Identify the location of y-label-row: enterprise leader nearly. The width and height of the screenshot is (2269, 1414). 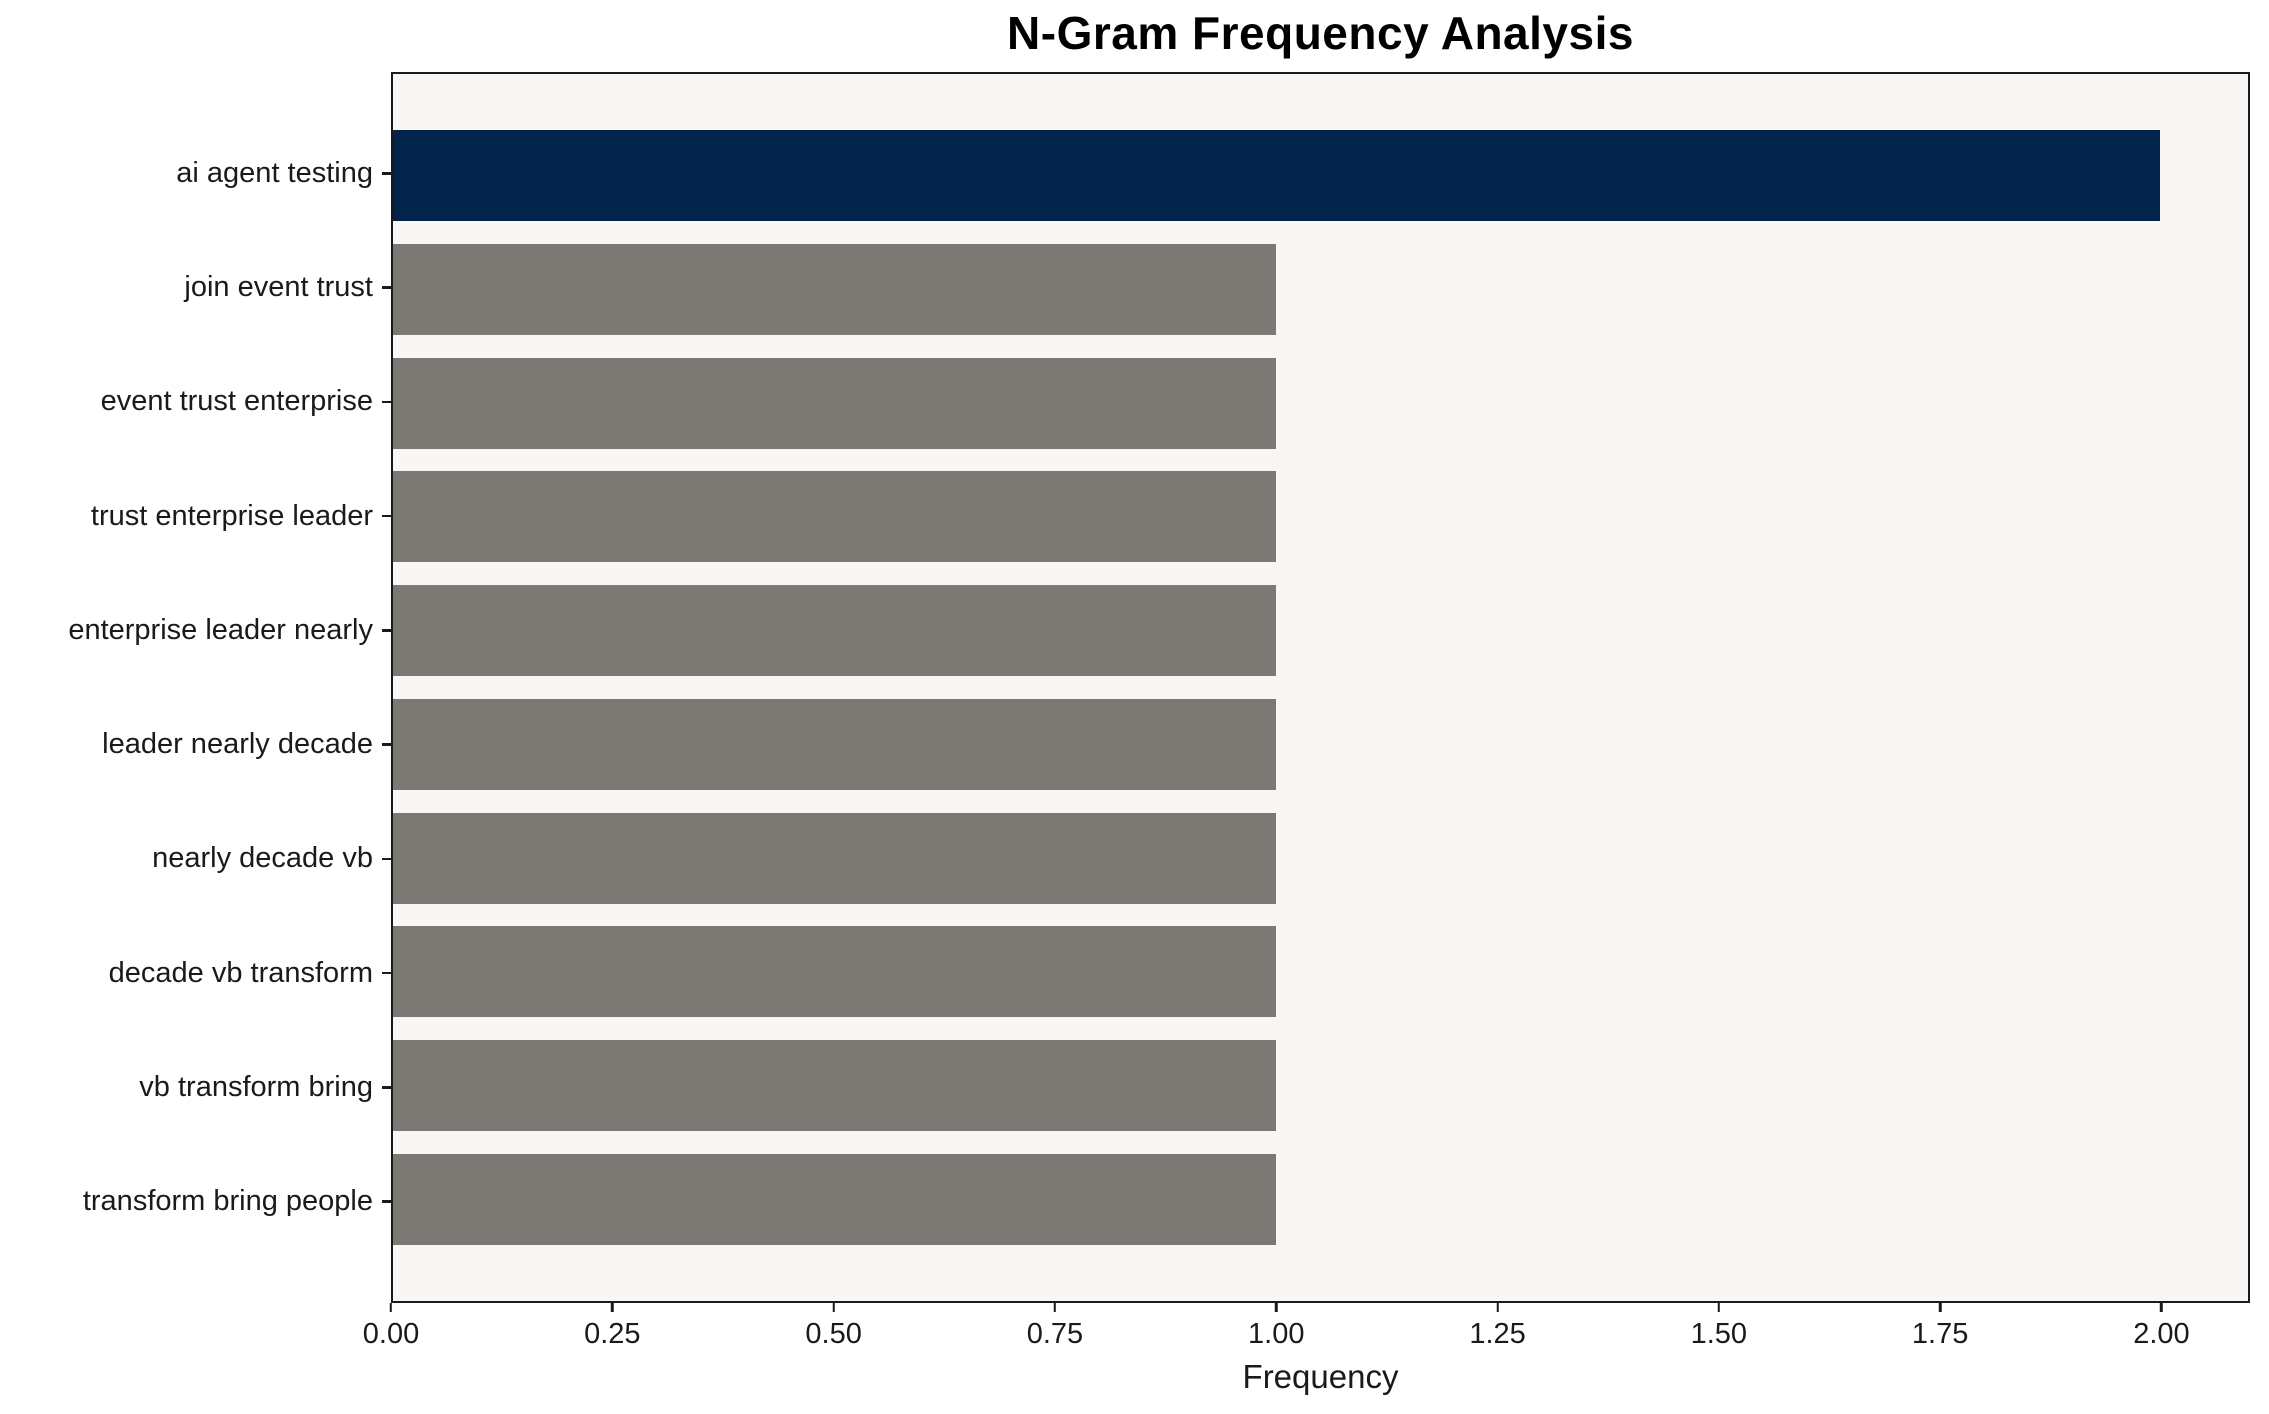
(195, 630).